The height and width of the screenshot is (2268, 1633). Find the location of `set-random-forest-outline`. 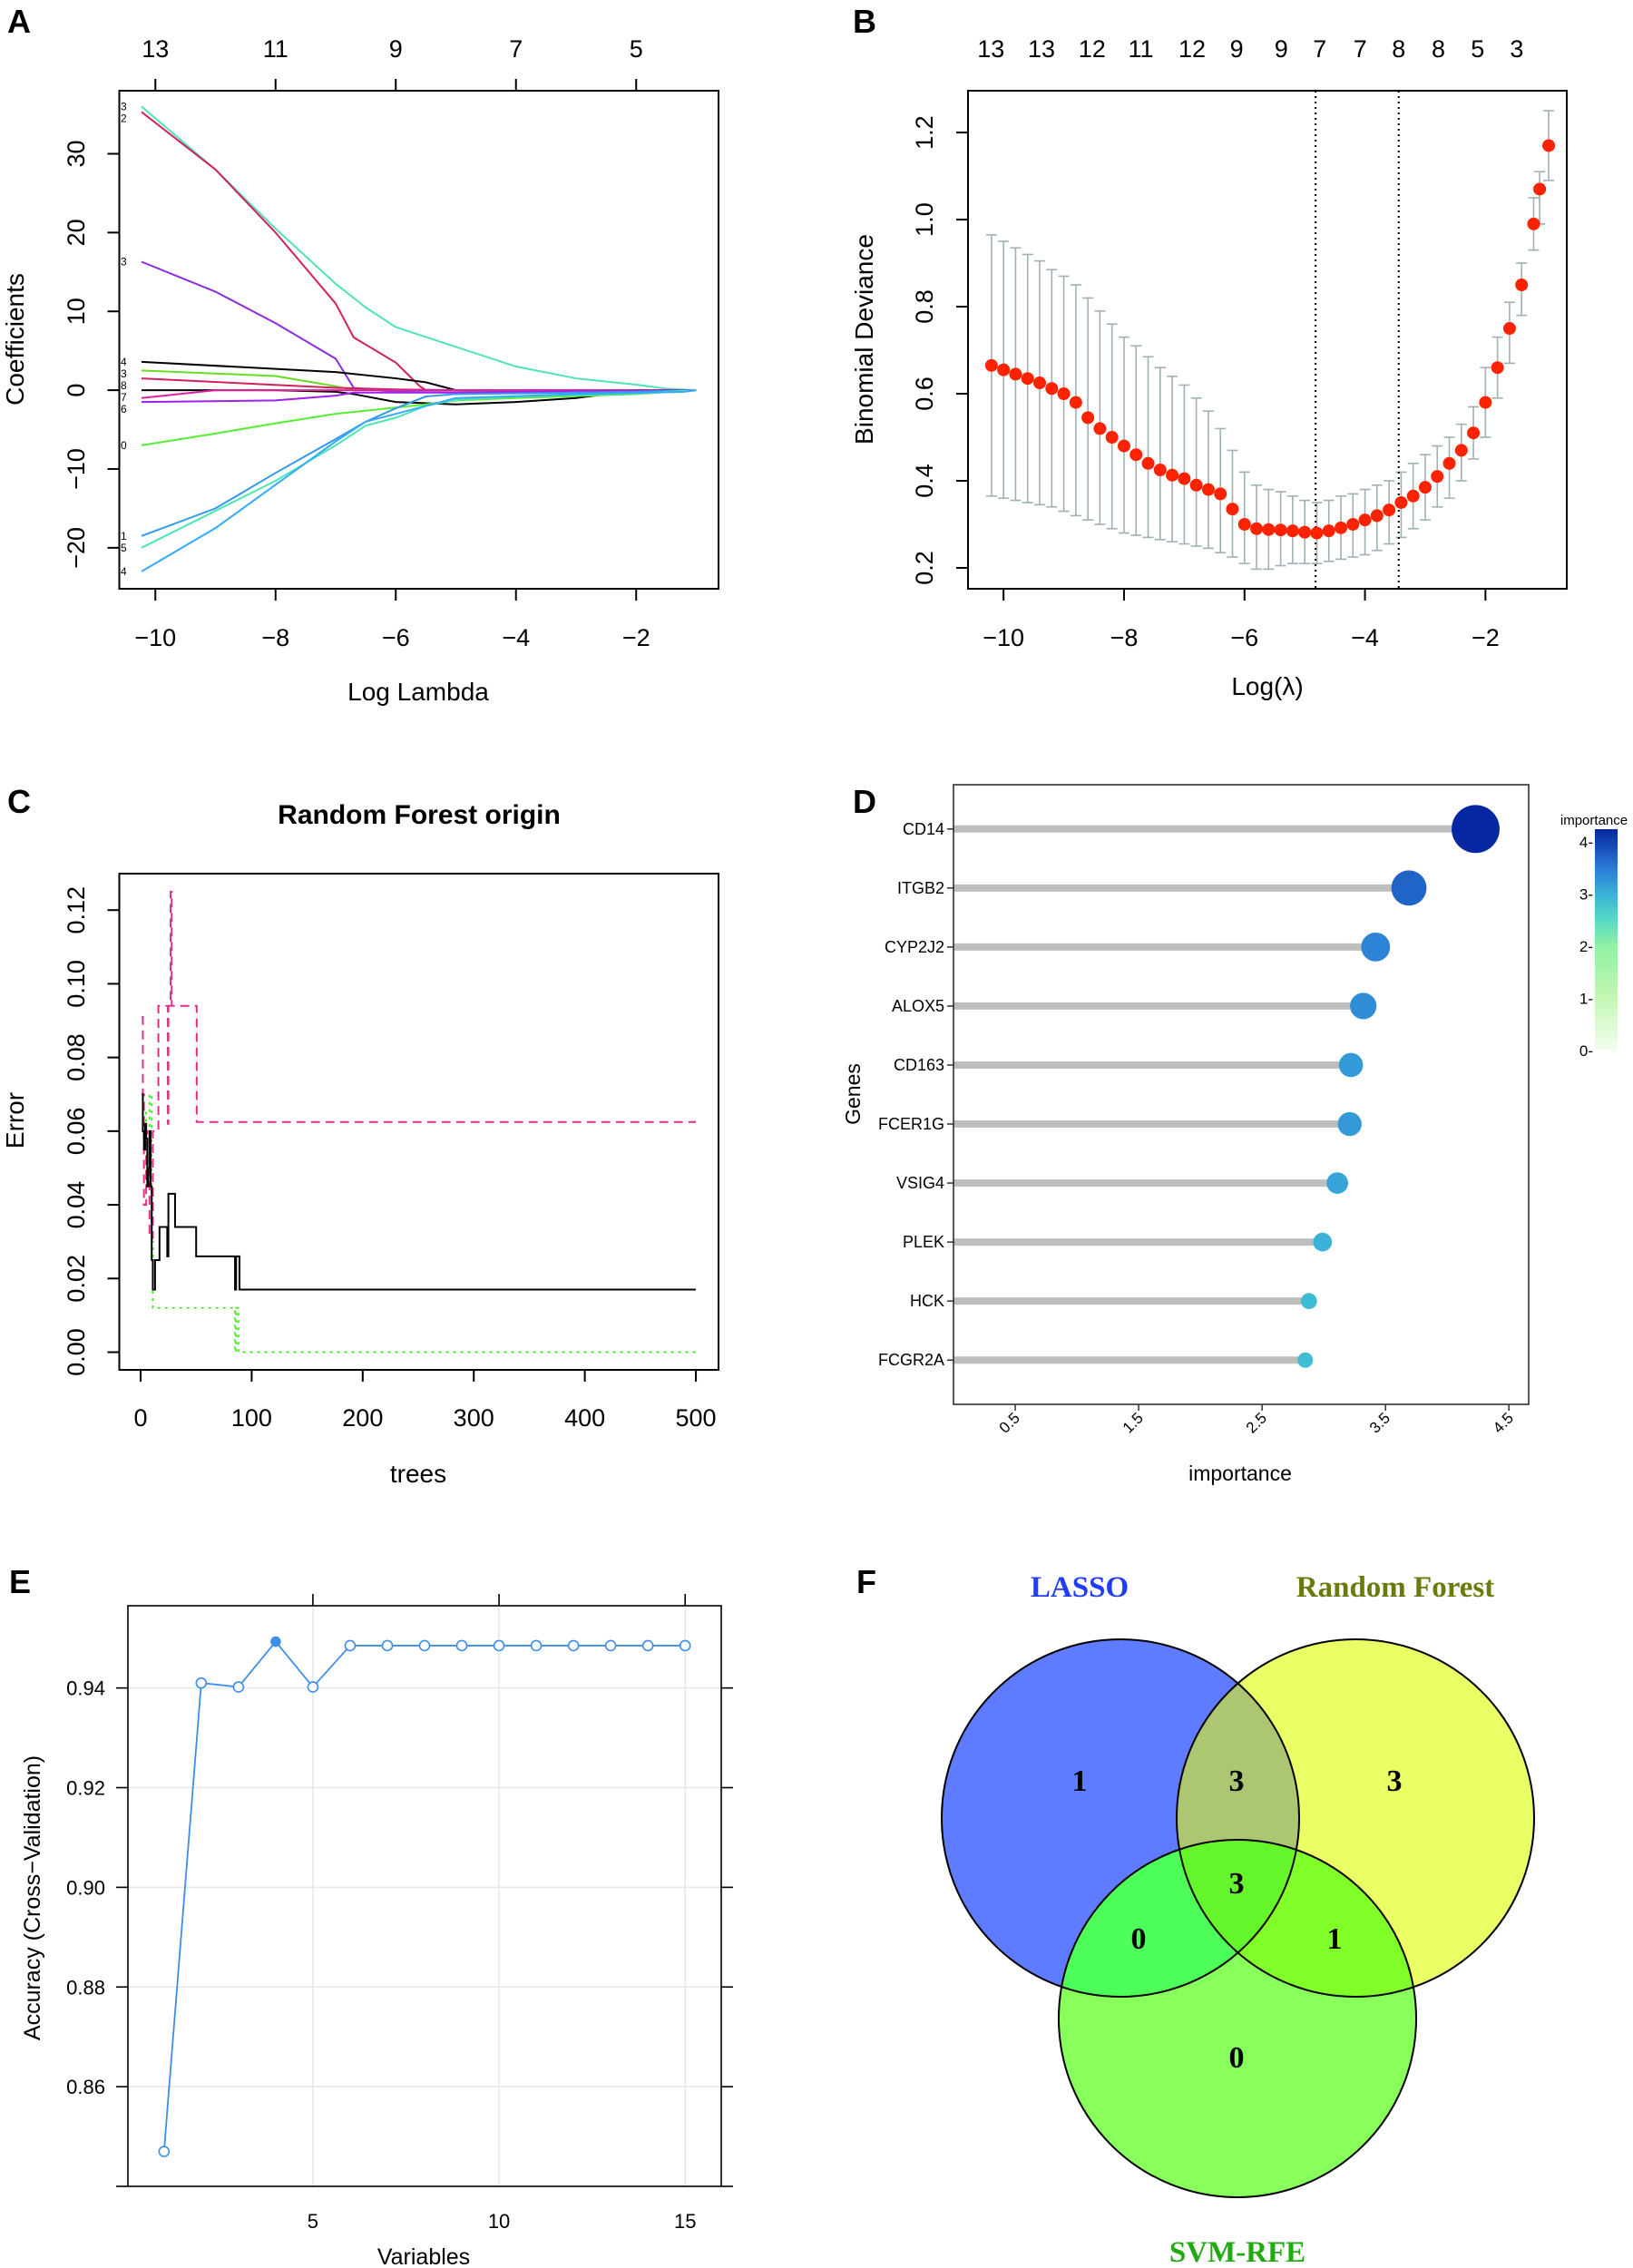

set-random-forest-outline is located at coordinates (1355, 1818).